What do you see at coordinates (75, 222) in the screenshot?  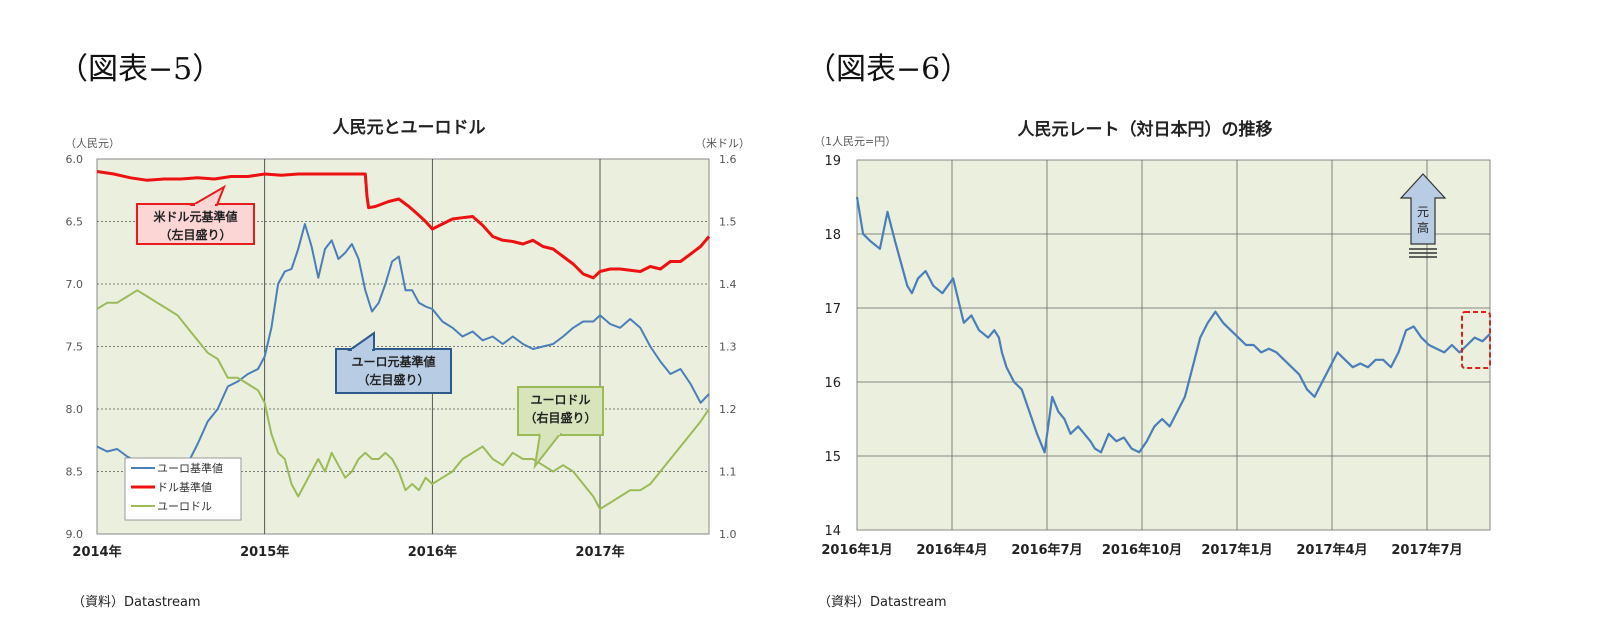 I see `y-left-tick-label: 6.5` at bounding box center [75, 222].